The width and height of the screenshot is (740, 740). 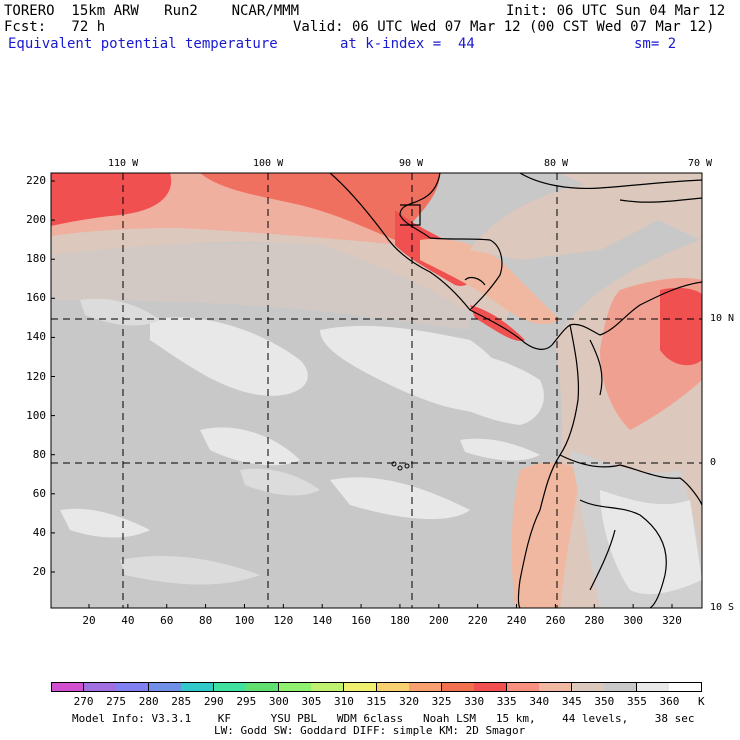 I want to click on colorbar-unit: K, so click(x=701, y=701).